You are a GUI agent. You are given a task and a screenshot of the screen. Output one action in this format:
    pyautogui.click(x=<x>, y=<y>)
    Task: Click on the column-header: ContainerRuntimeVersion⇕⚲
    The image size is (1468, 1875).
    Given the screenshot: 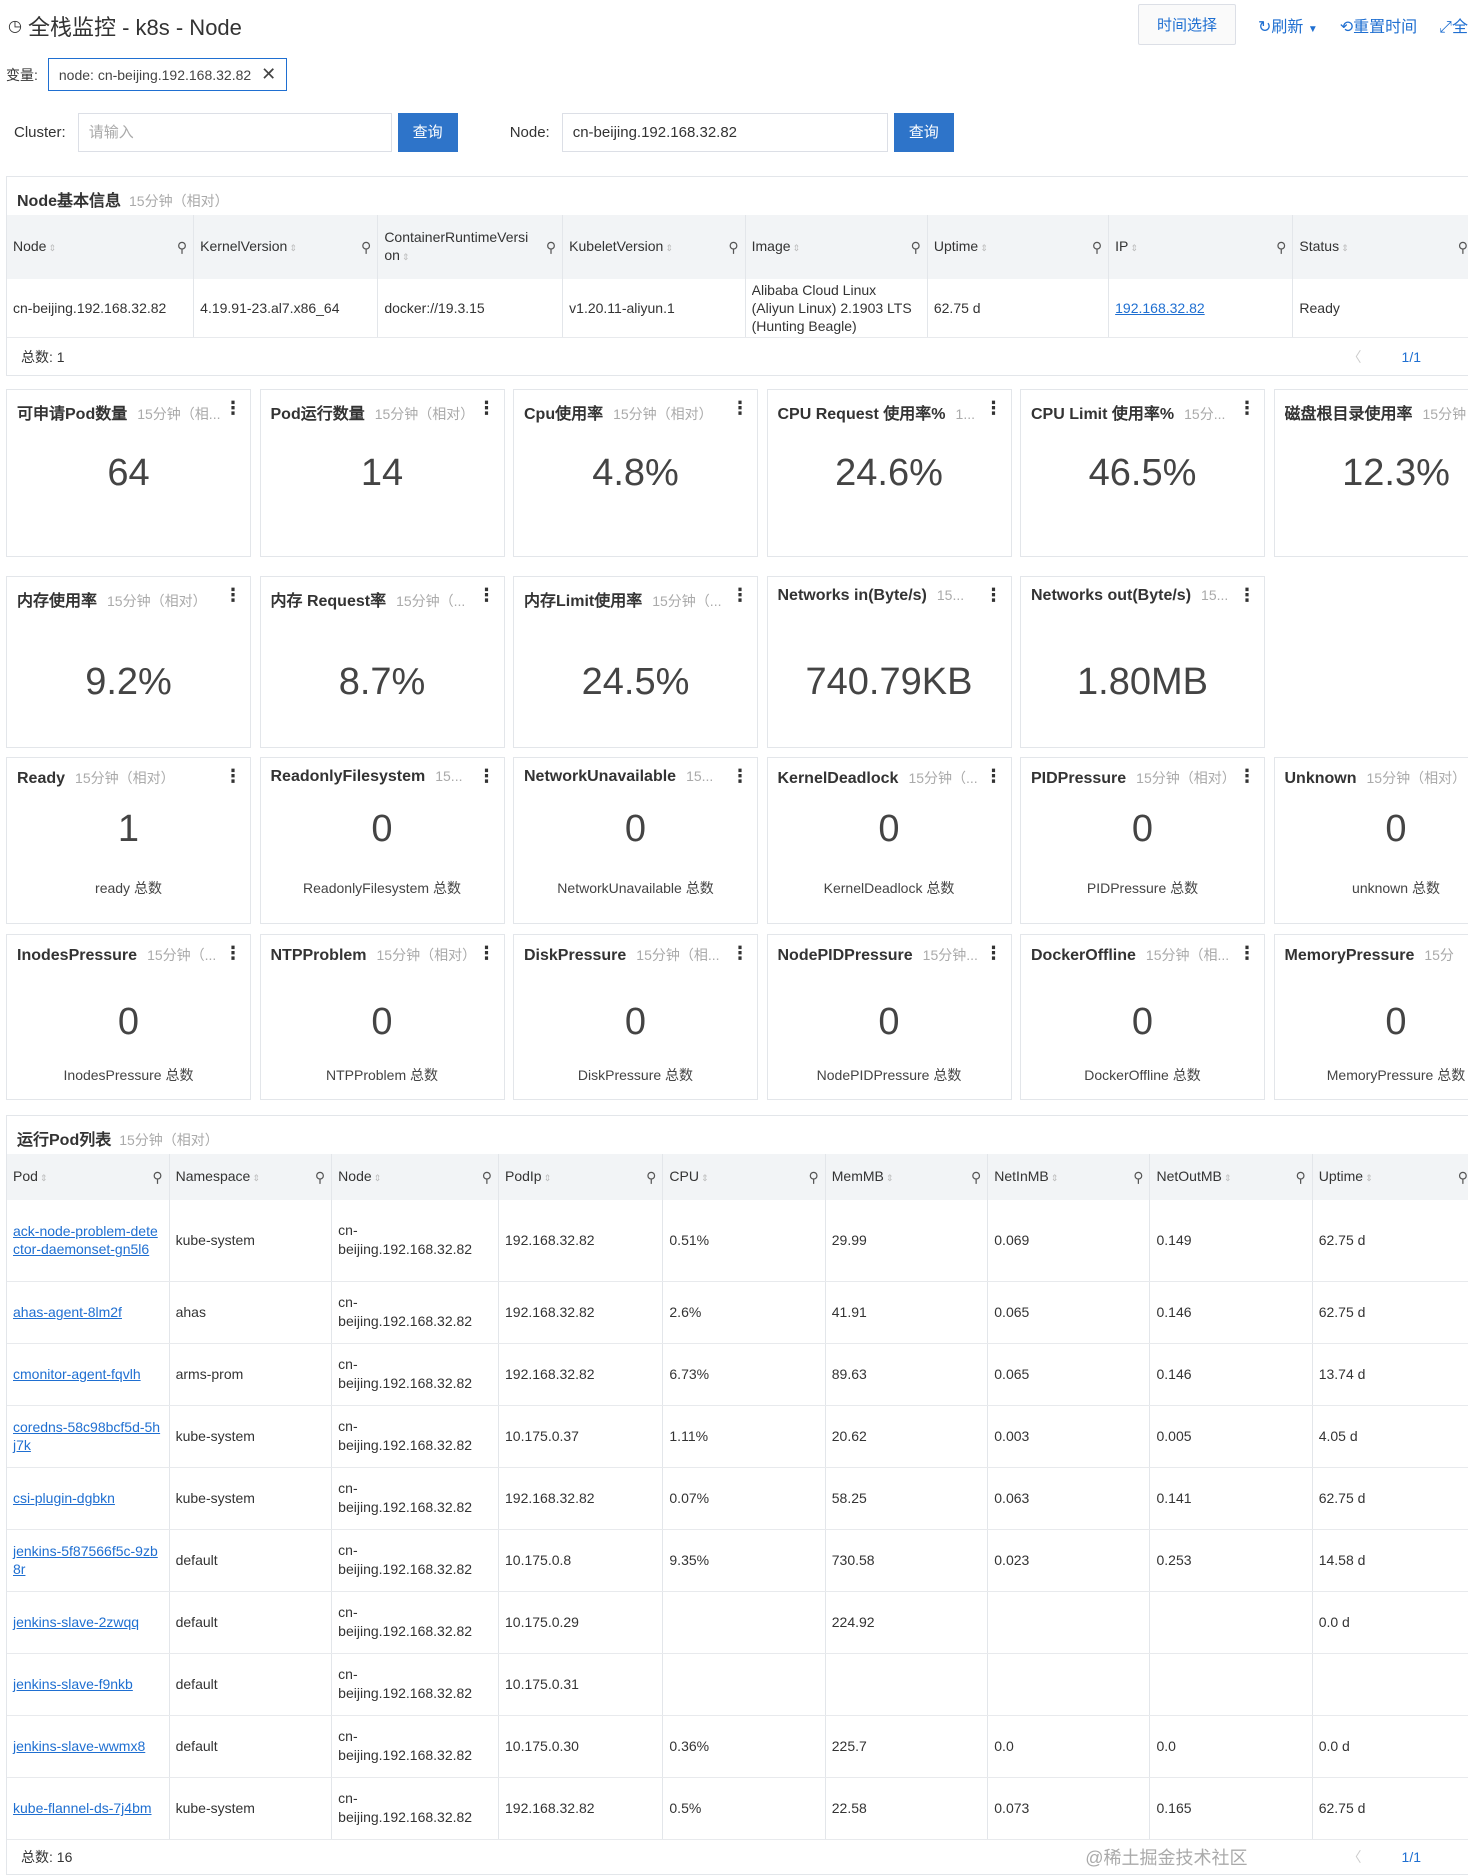 What is the action you would take?
    pyautogui.click(x=470, y=247)
    